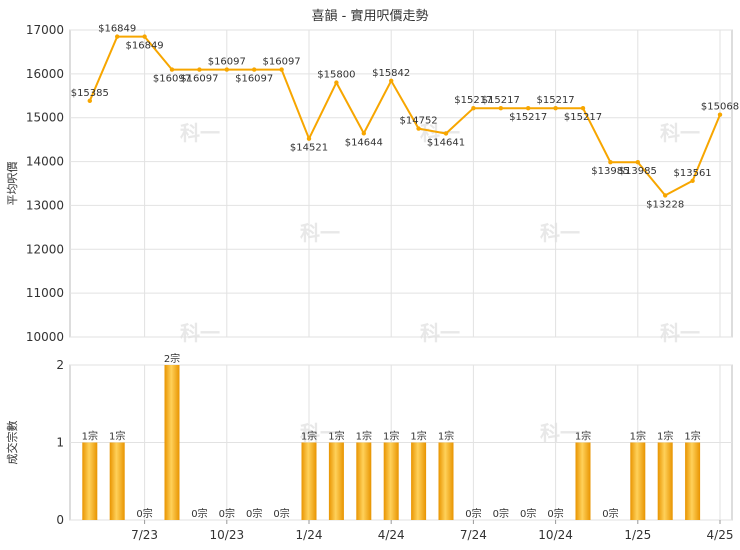  What do you see at coordinates (693, 173) in the screenshot?
I see `price-label: $13561` at bounding box center [693, 173].